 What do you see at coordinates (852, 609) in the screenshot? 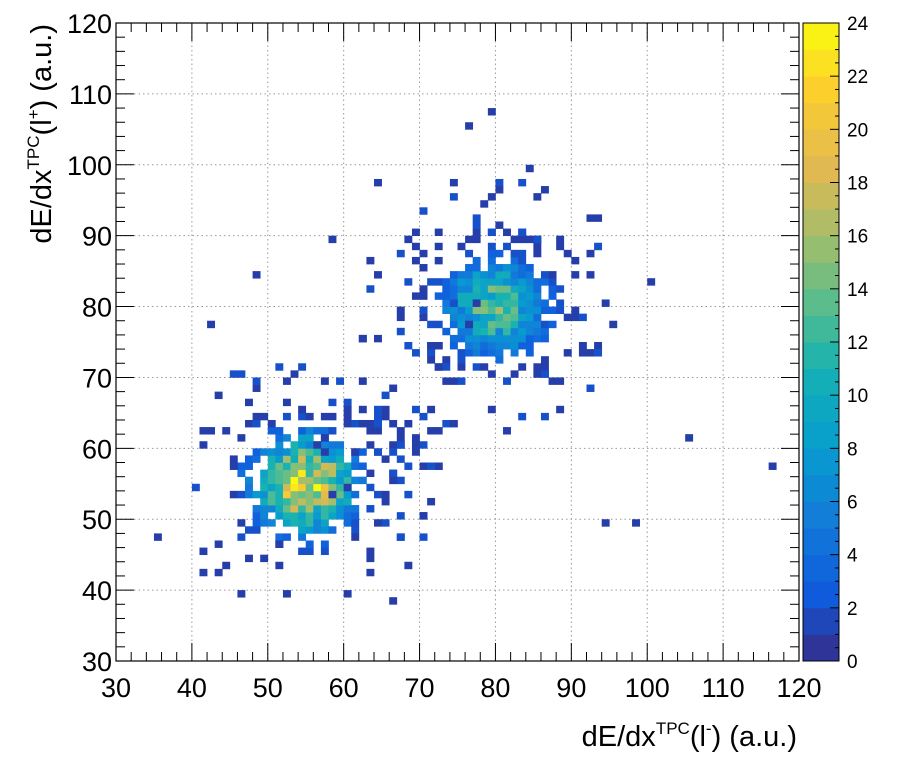
I see `color-scale-label: 2` at bounding box center [852, 609].